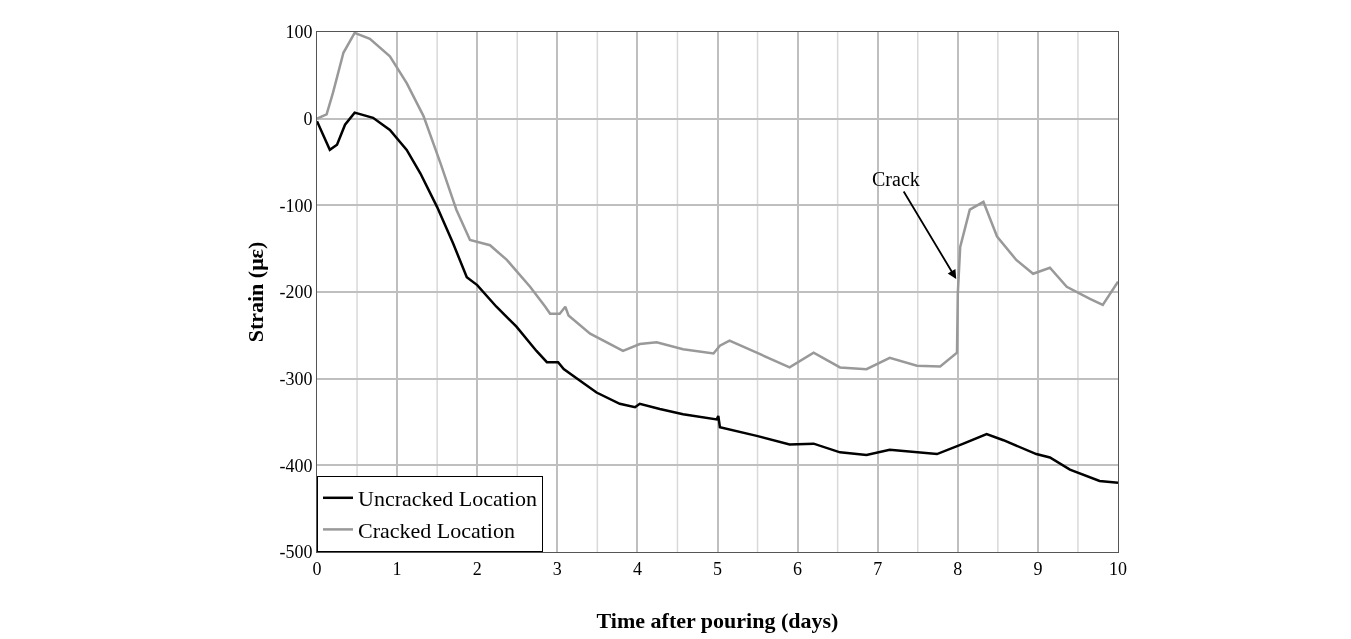 Image resolution: width=1351 pixels, height=639 pixels. I want to click on legend-label: Cracked Location, so click(436, 530).